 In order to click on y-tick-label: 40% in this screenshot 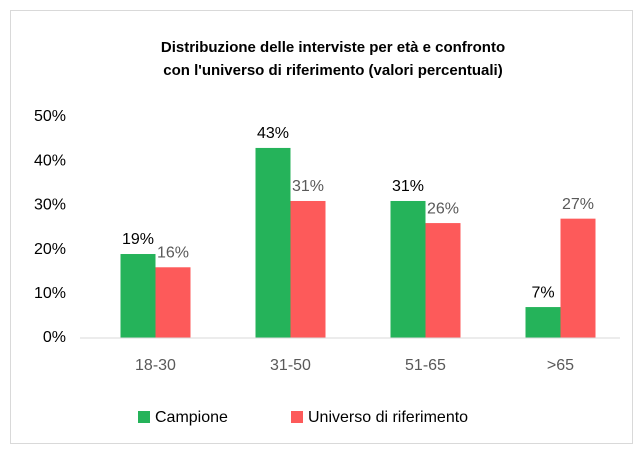, I will do `click(50, 160)`.